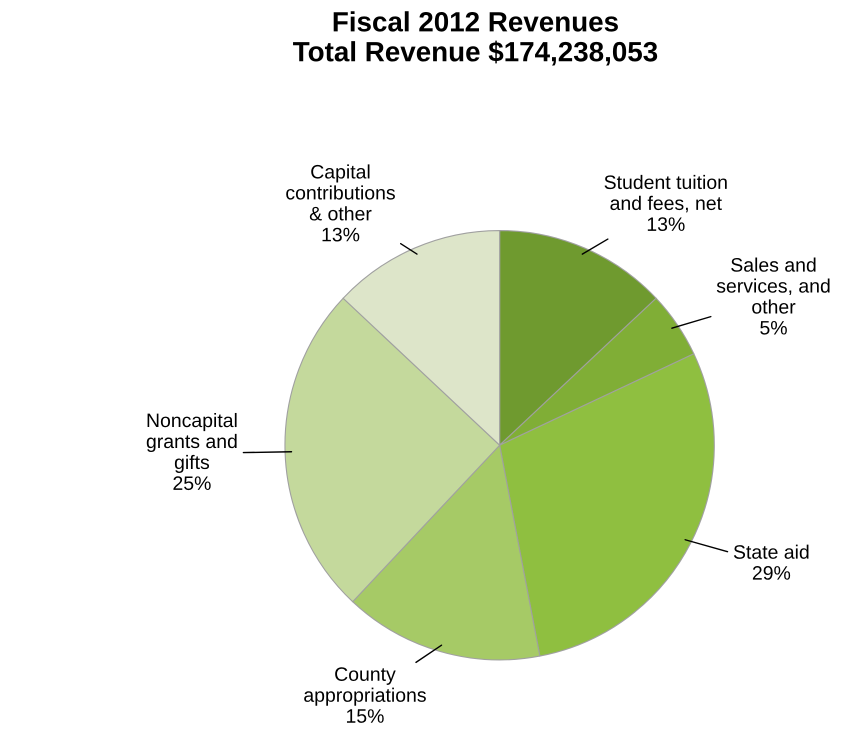  I want to click on data-label: 25%, so click(192, 483).